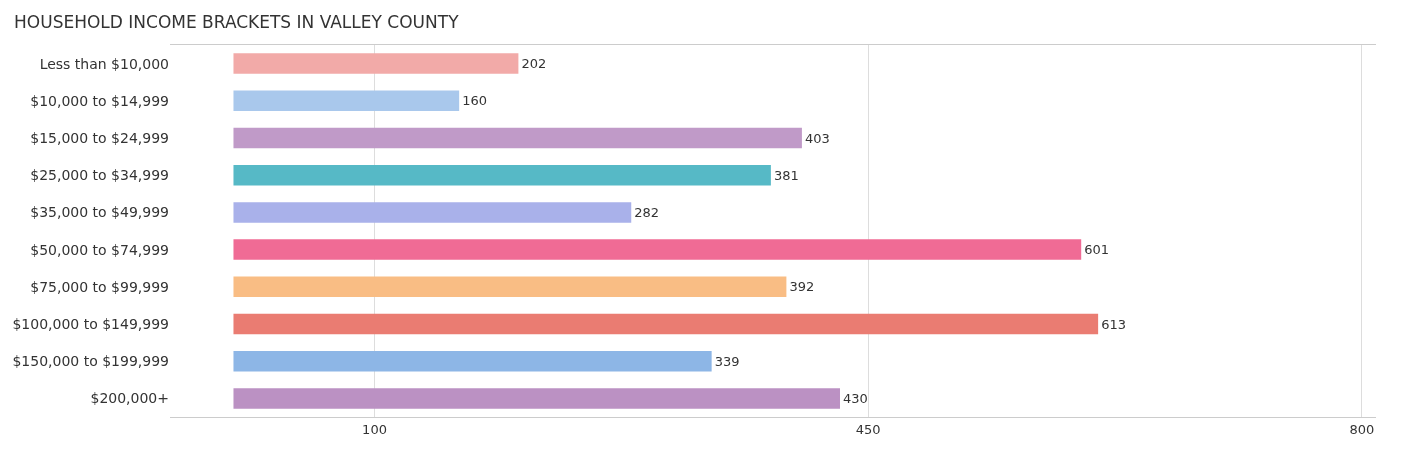  I want to click on data-label: 282, so click(647, 212).